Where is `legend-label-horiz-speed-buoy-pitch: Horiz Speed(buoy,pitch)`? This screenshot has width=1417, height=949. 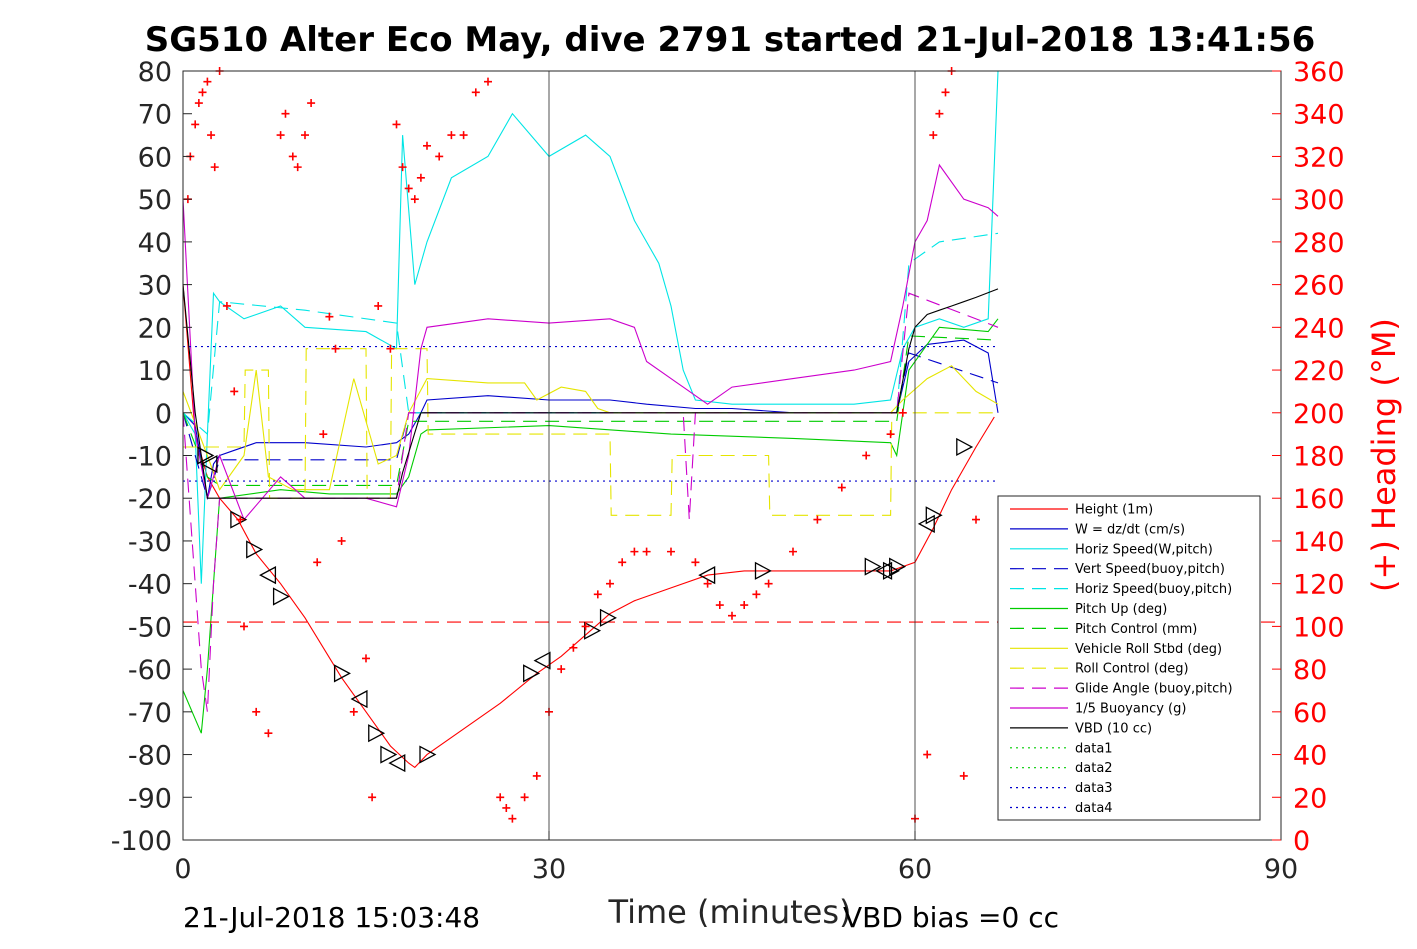
legend-label-horiz-speed-buoy-pitch: Horiz Speed(buoy,pitch) is located at coordinates (1153, 589).